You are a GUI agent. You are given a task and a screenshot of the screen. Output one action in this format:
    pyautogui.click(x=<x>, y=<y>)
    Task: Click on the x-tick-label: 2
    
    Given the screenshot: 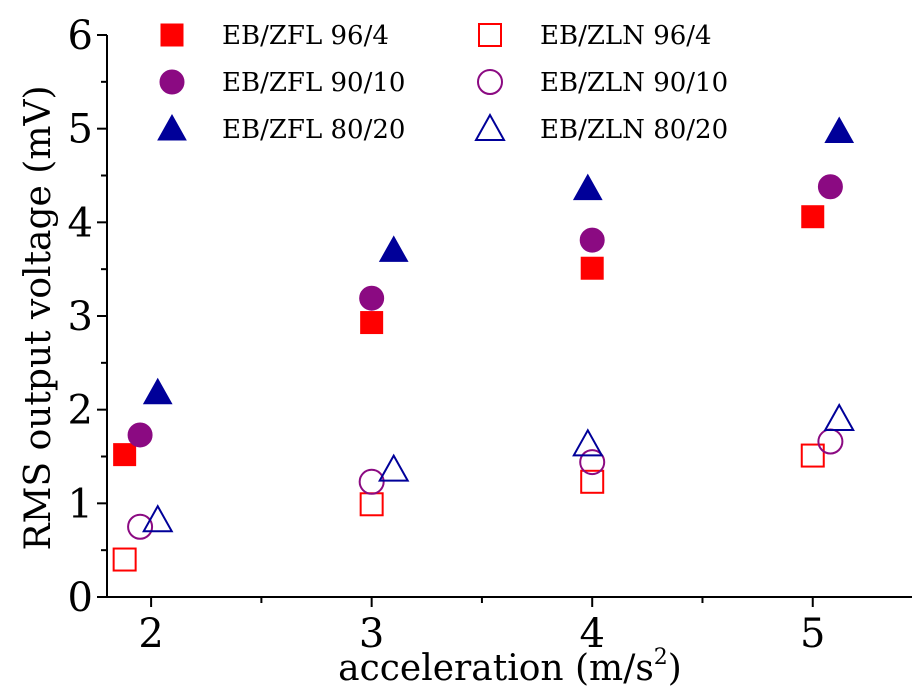 What is the action you would take?
    pyautogui.click(x=150, y=634)
    